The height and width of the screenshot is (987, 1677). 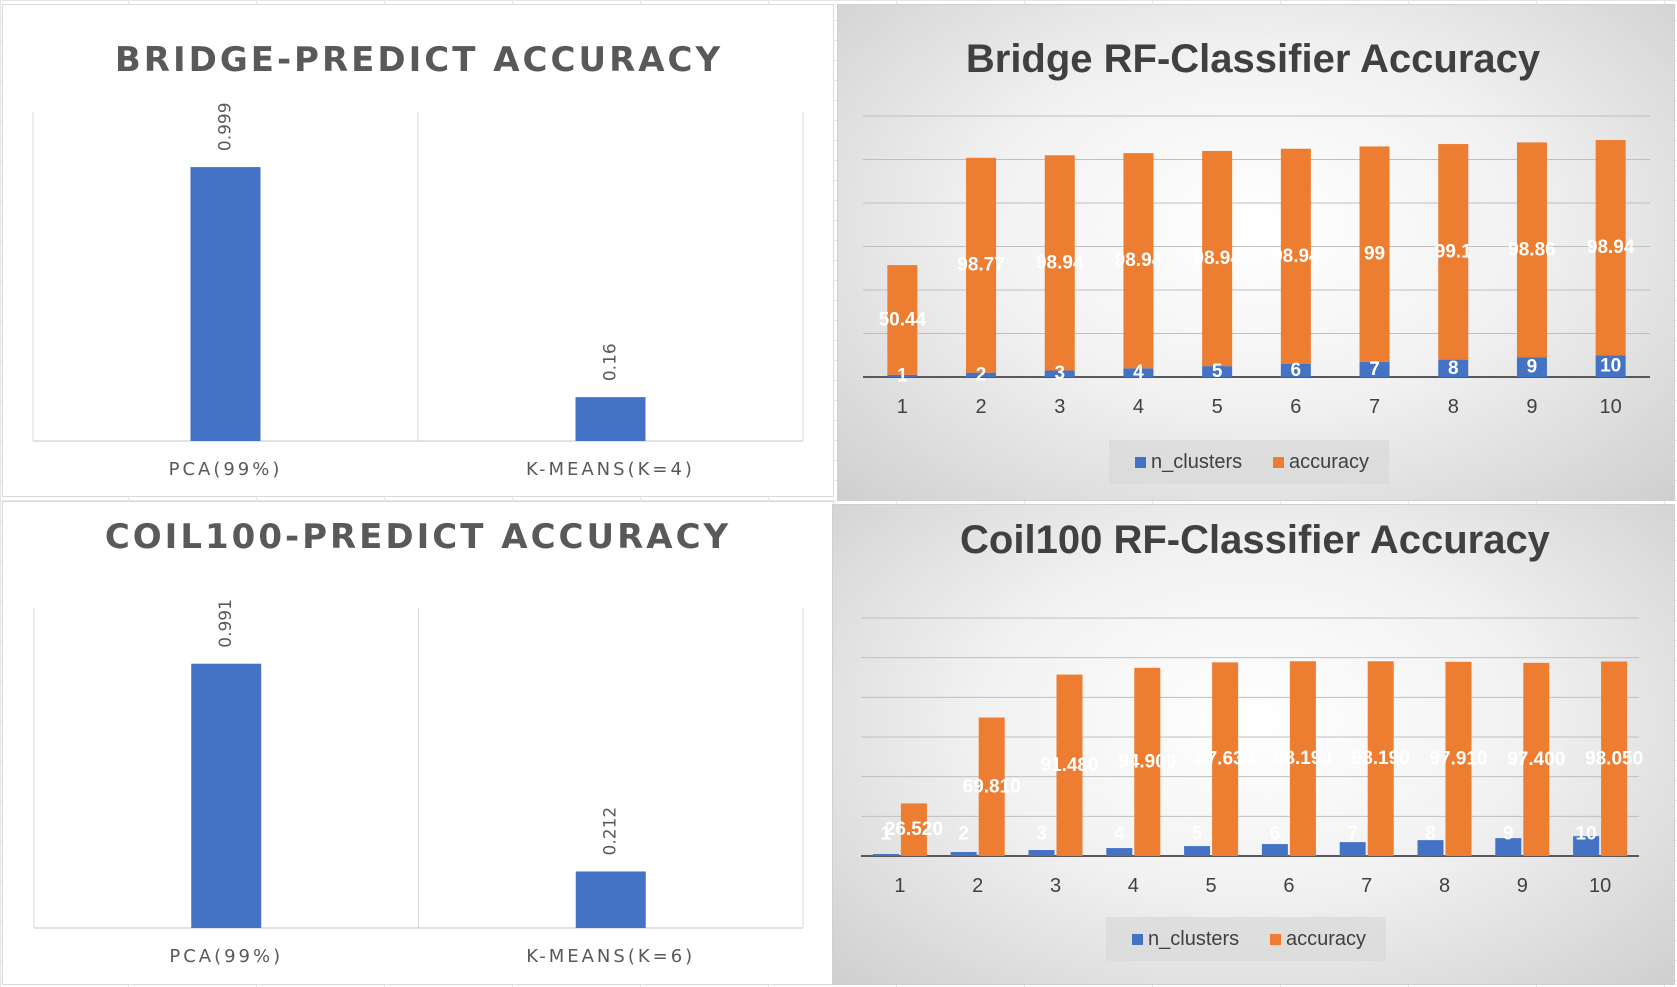 I want to click on accuracy-data-label: 94.900, so click(x=1147, y=761).